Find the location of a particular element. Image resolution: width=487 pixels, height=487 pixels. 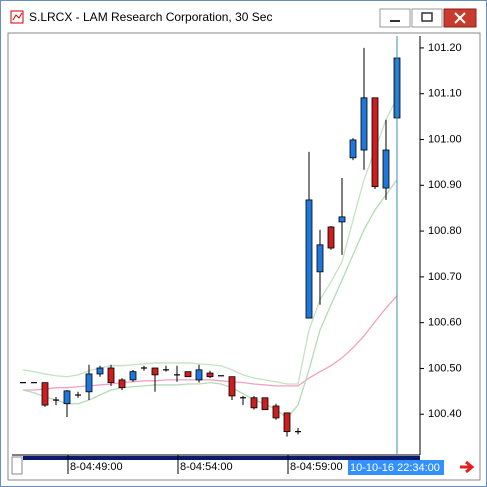

y-tick-label: 101.10 is located at coordinates (445, 94).